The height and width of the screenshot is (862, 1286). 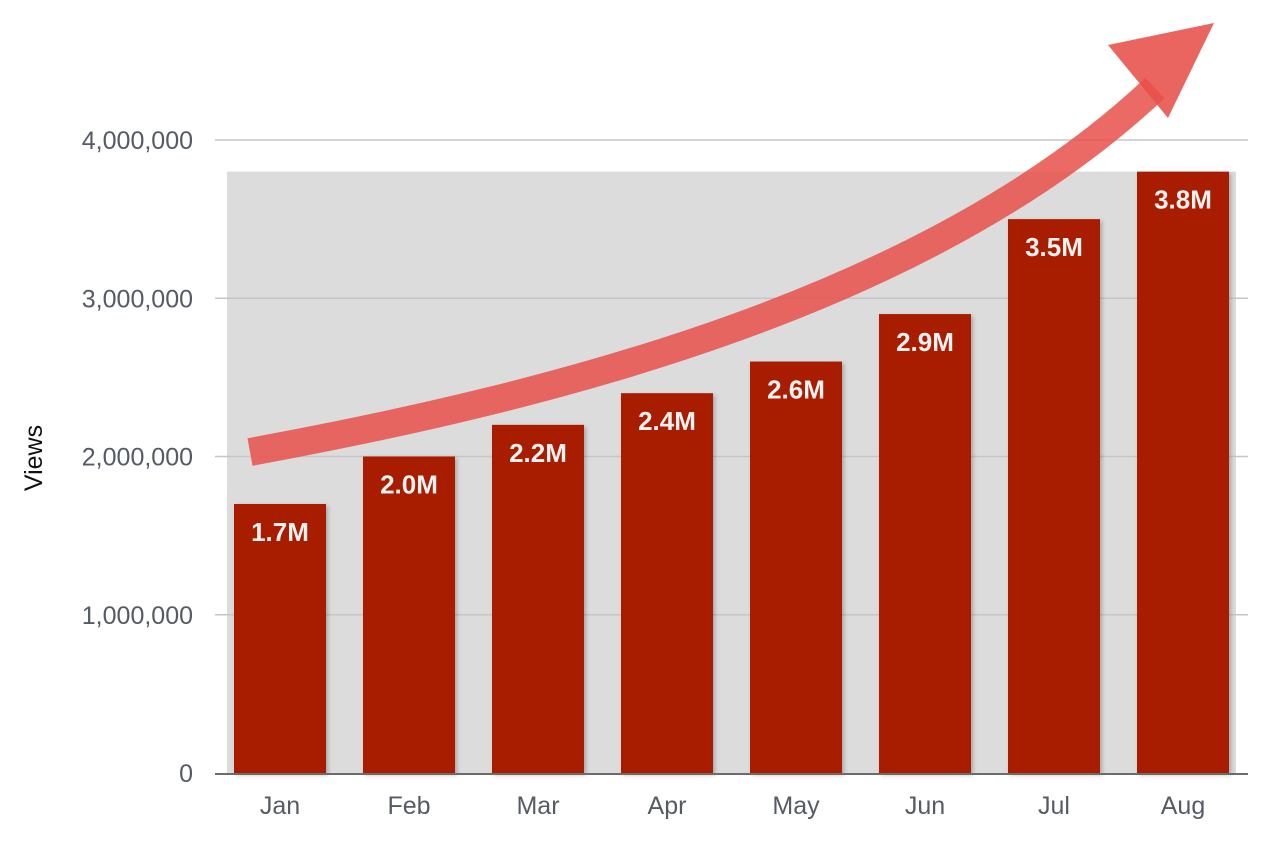 I want to click on bar-jan, so click(x=280, y=638).